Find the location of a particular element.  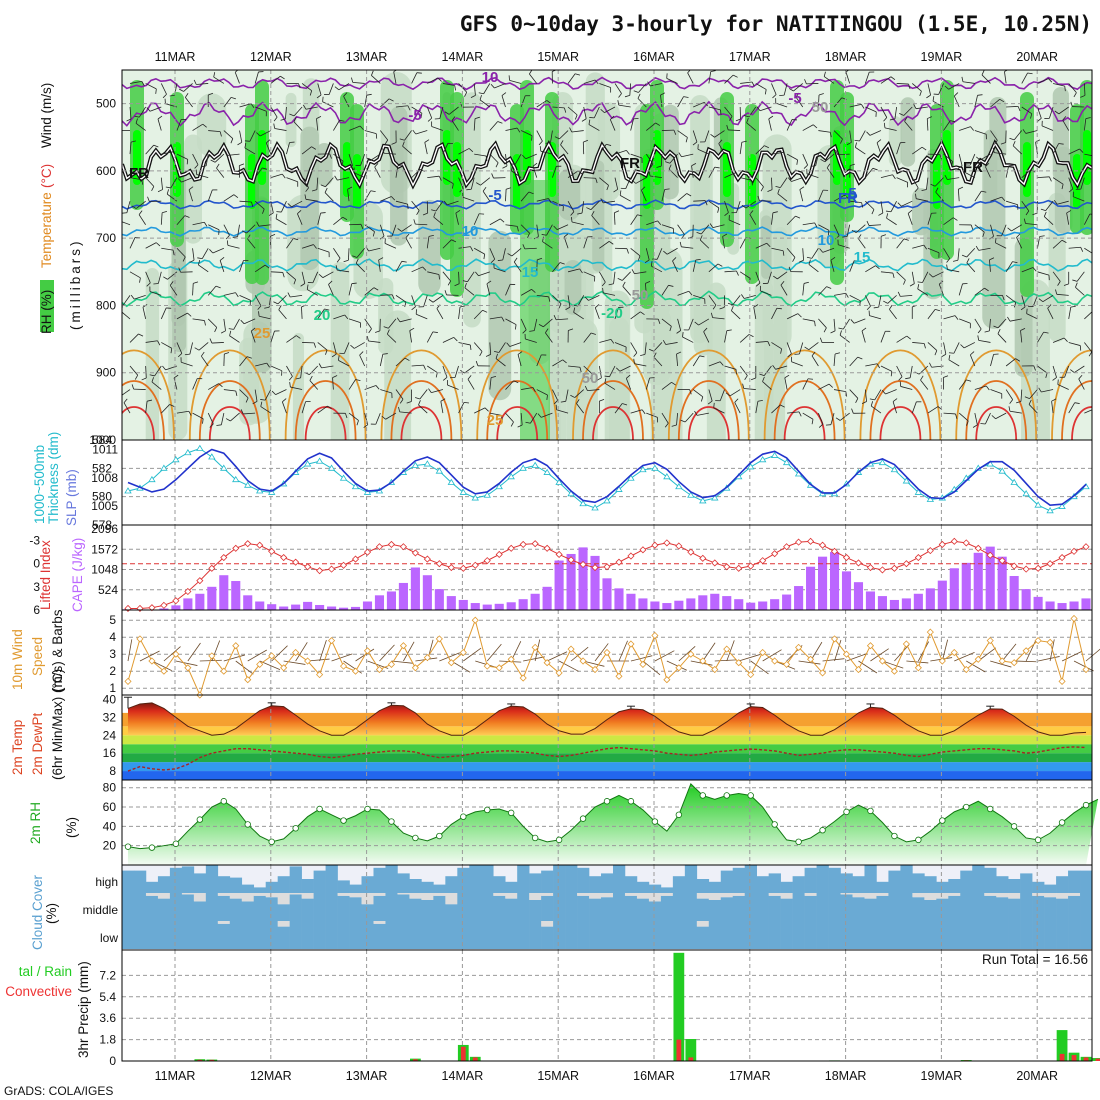

lifted-index-point is located at coordinates (391, 544).